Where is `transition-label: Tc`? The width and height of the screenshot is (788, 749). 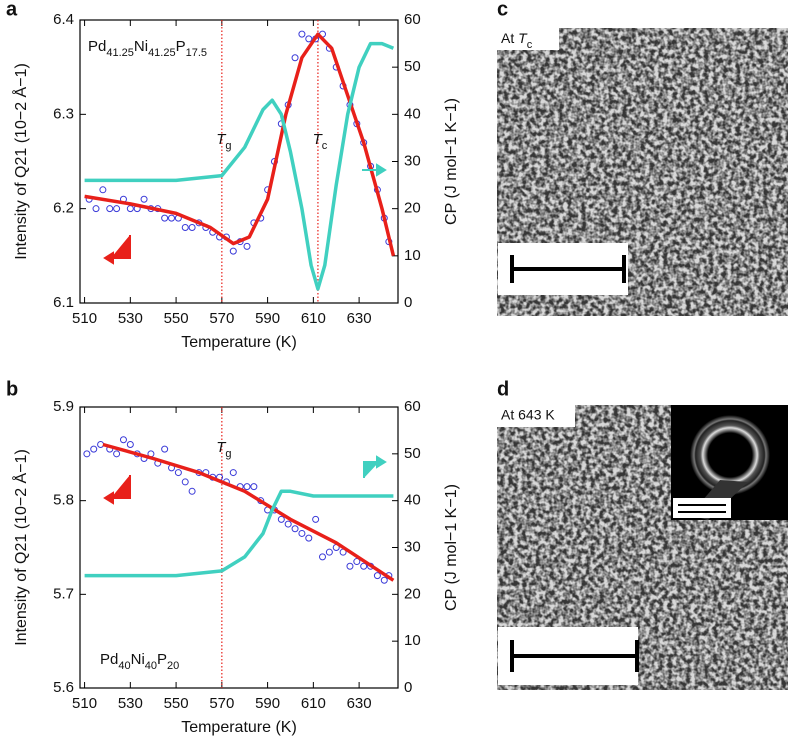
transition-label: Tc is located at coordinates (320, 141).